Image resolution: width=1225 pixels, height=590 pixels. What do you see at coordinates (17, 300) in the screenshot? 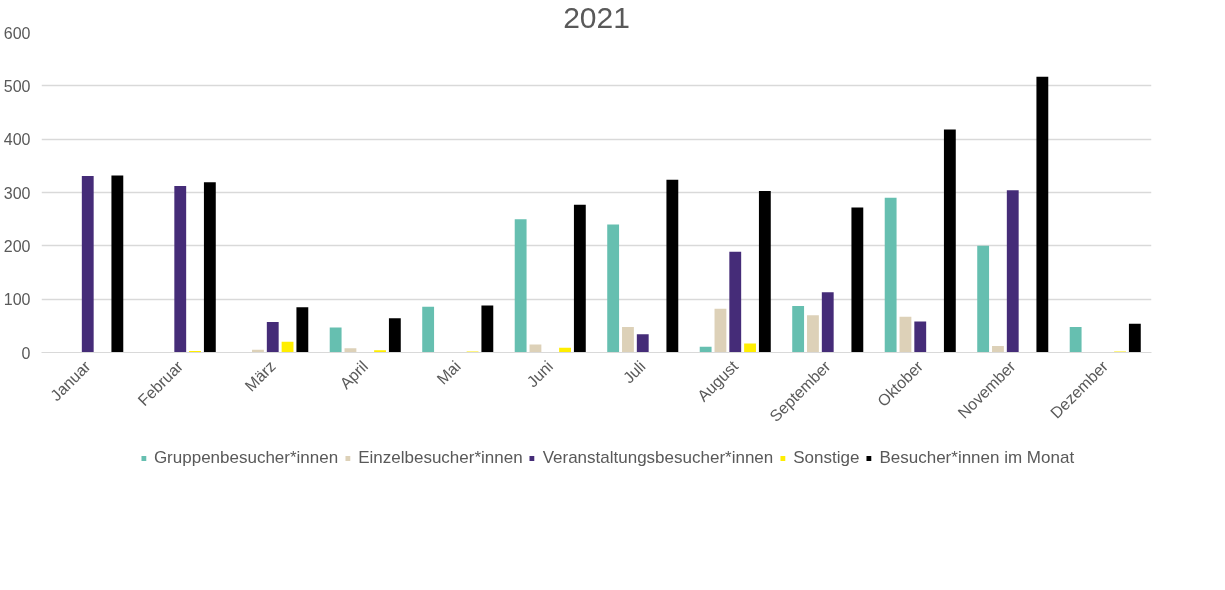
I see `y-tick-label: 100` at bounding box center [17, 300].